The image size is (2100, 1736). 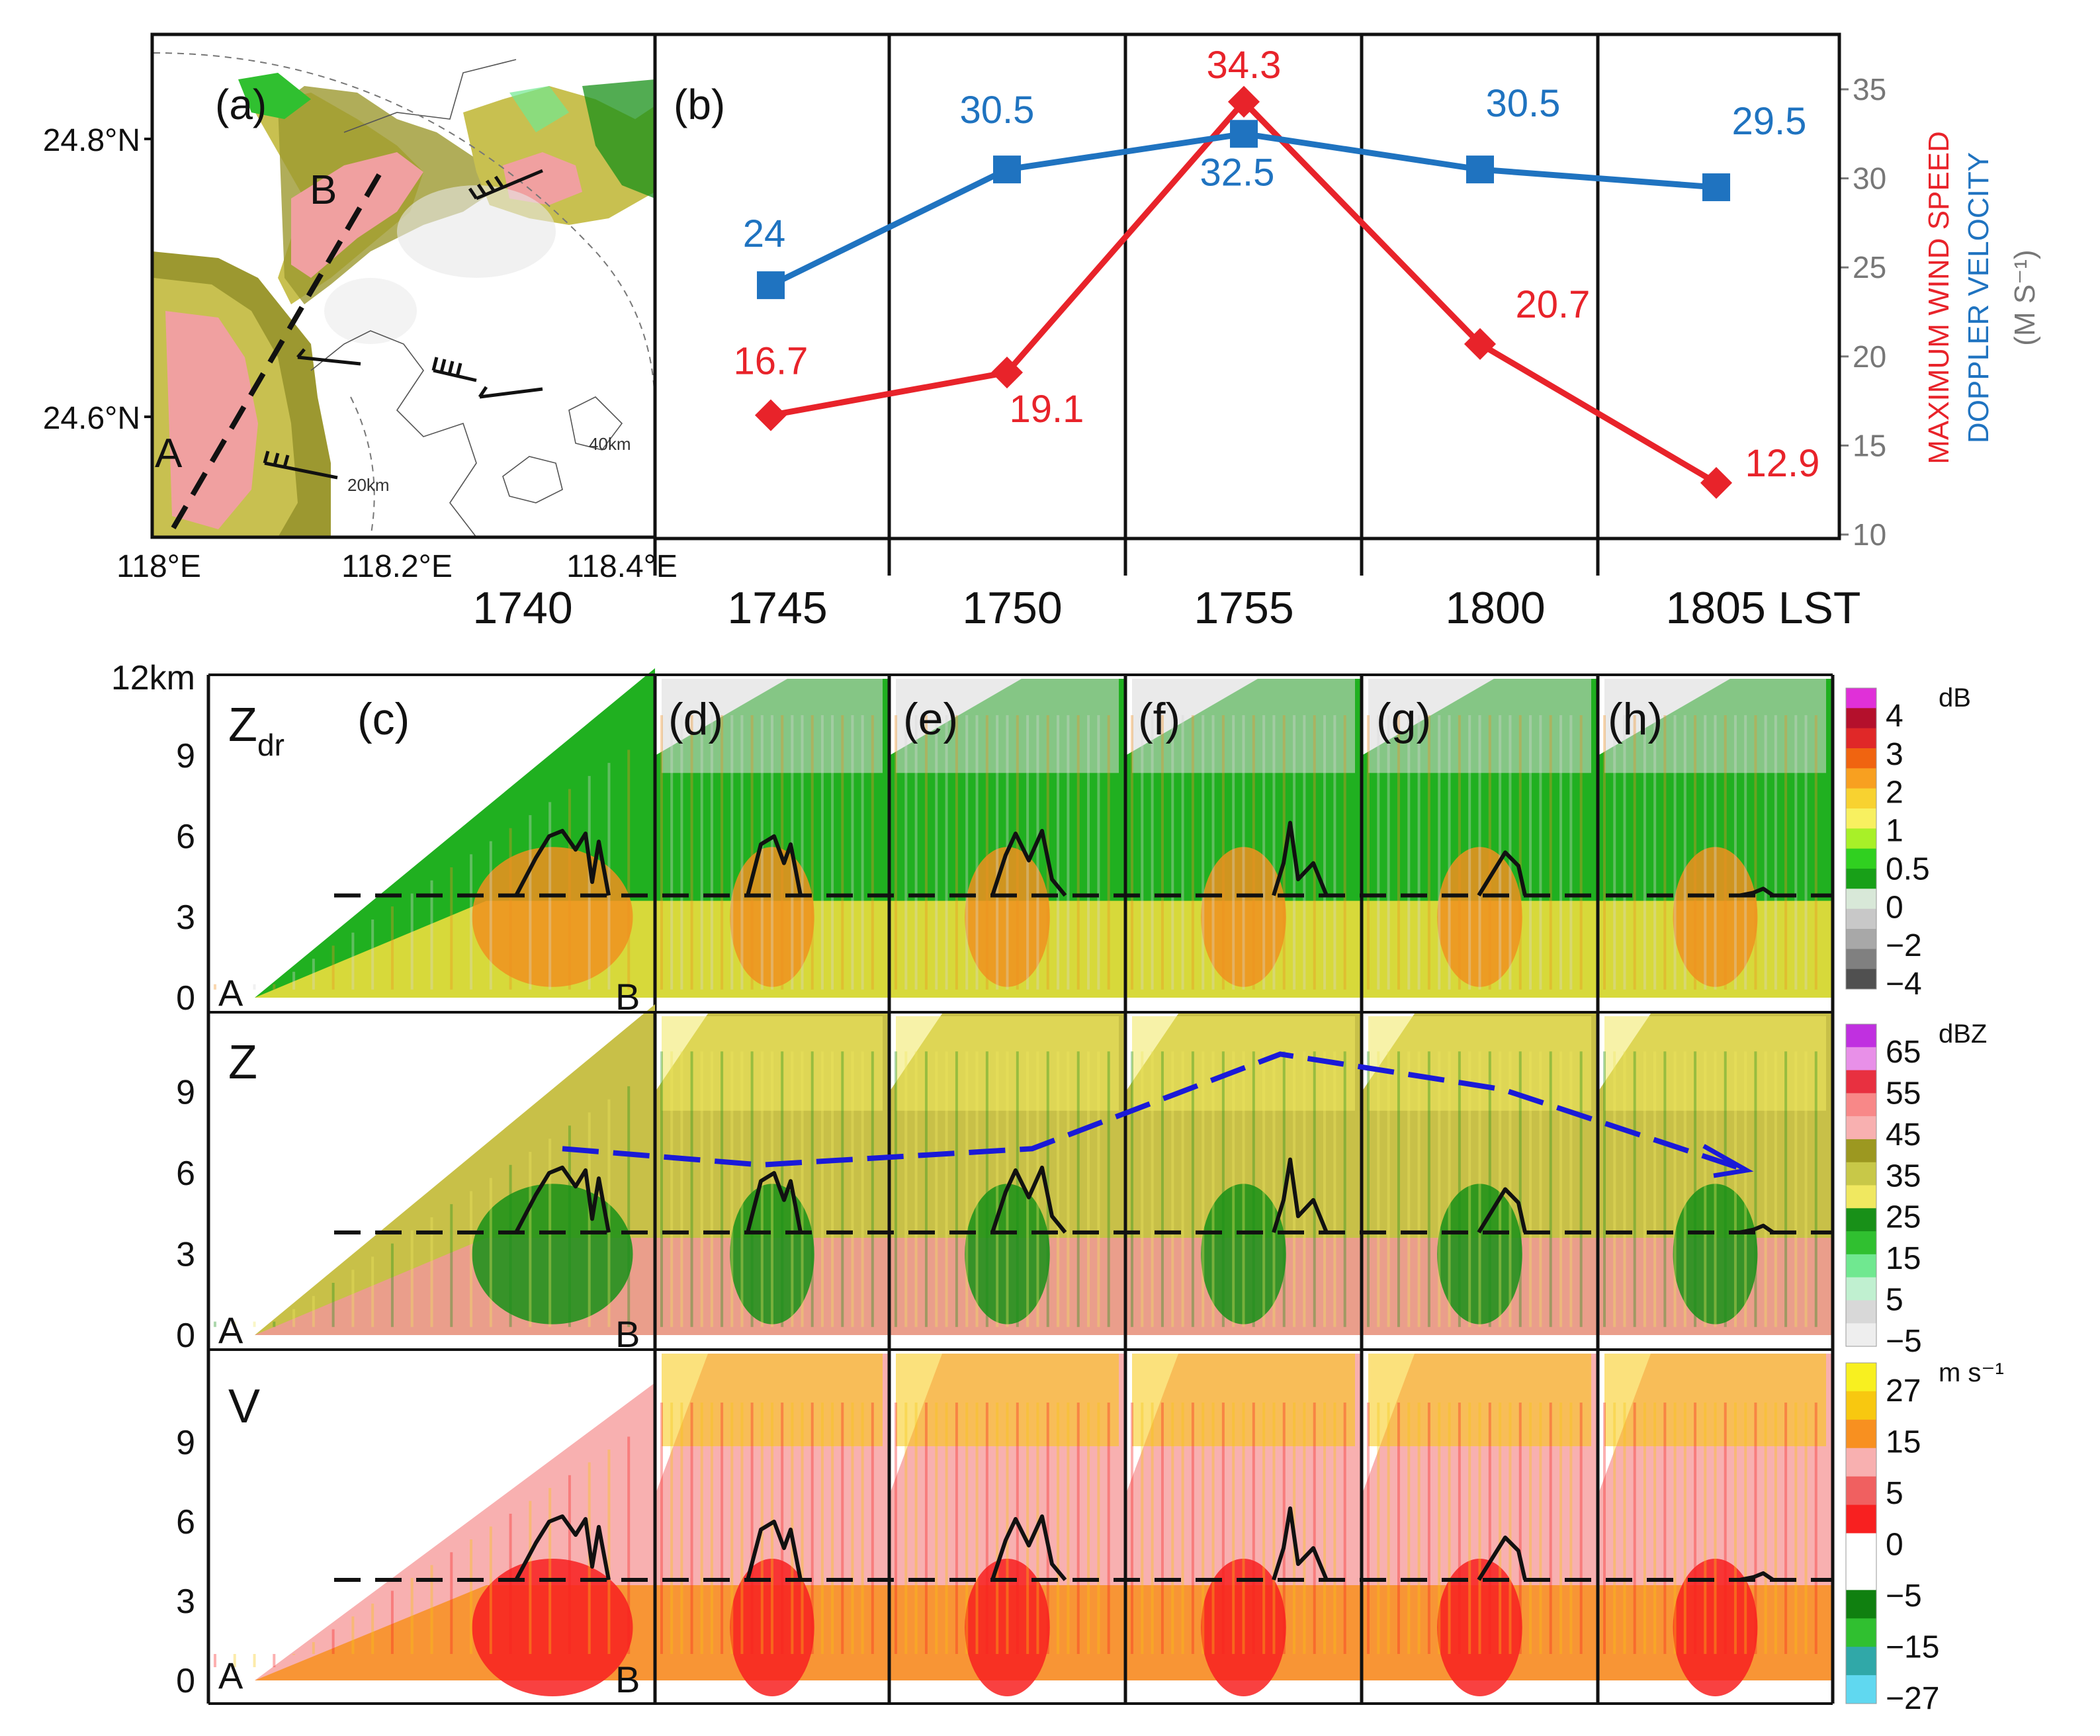 What do you see at coordinates (1903, 1391) in the screenshot?
I see `colorbar-label: 27` at bounding box center [1903, 1391].